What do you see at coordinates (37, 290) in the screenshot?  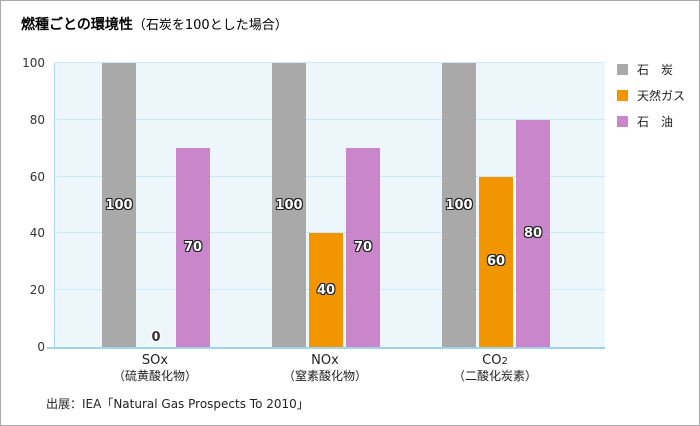 I see `y-tick-label: 20` at bounding box center [37, 290].